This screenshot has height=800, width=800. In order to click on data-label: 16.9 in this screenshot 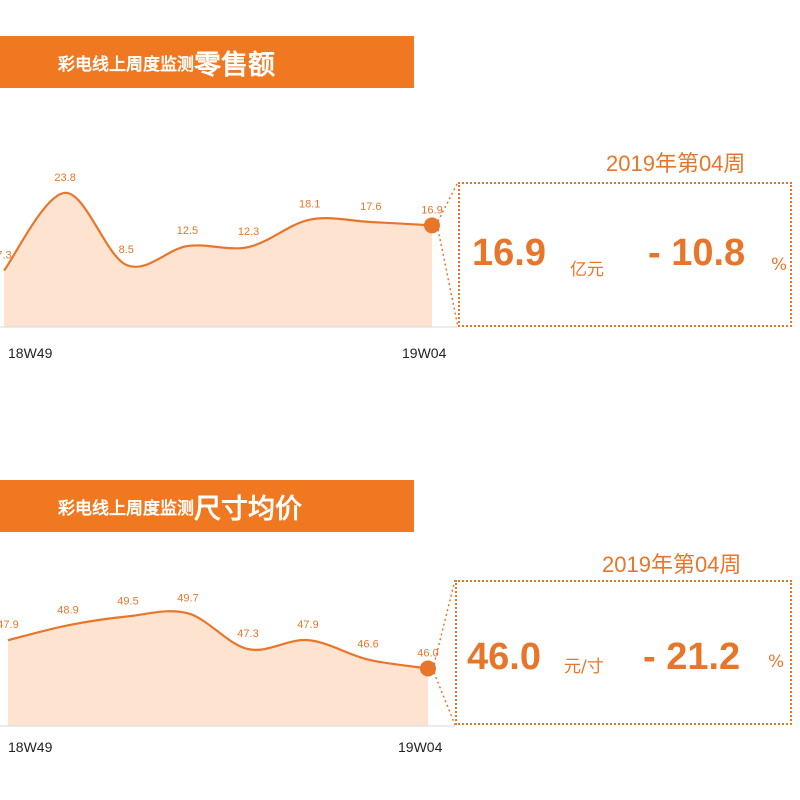, I will do `click(431, 210)`.